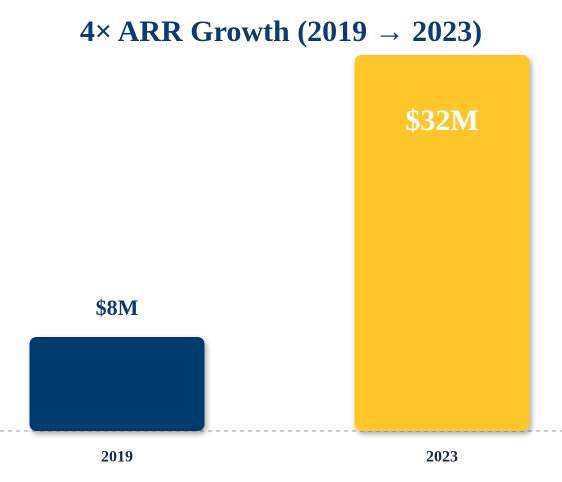 This screenshot has width=562, height=482. I want to click on x-tick-label: 2023, so click(442, 457).